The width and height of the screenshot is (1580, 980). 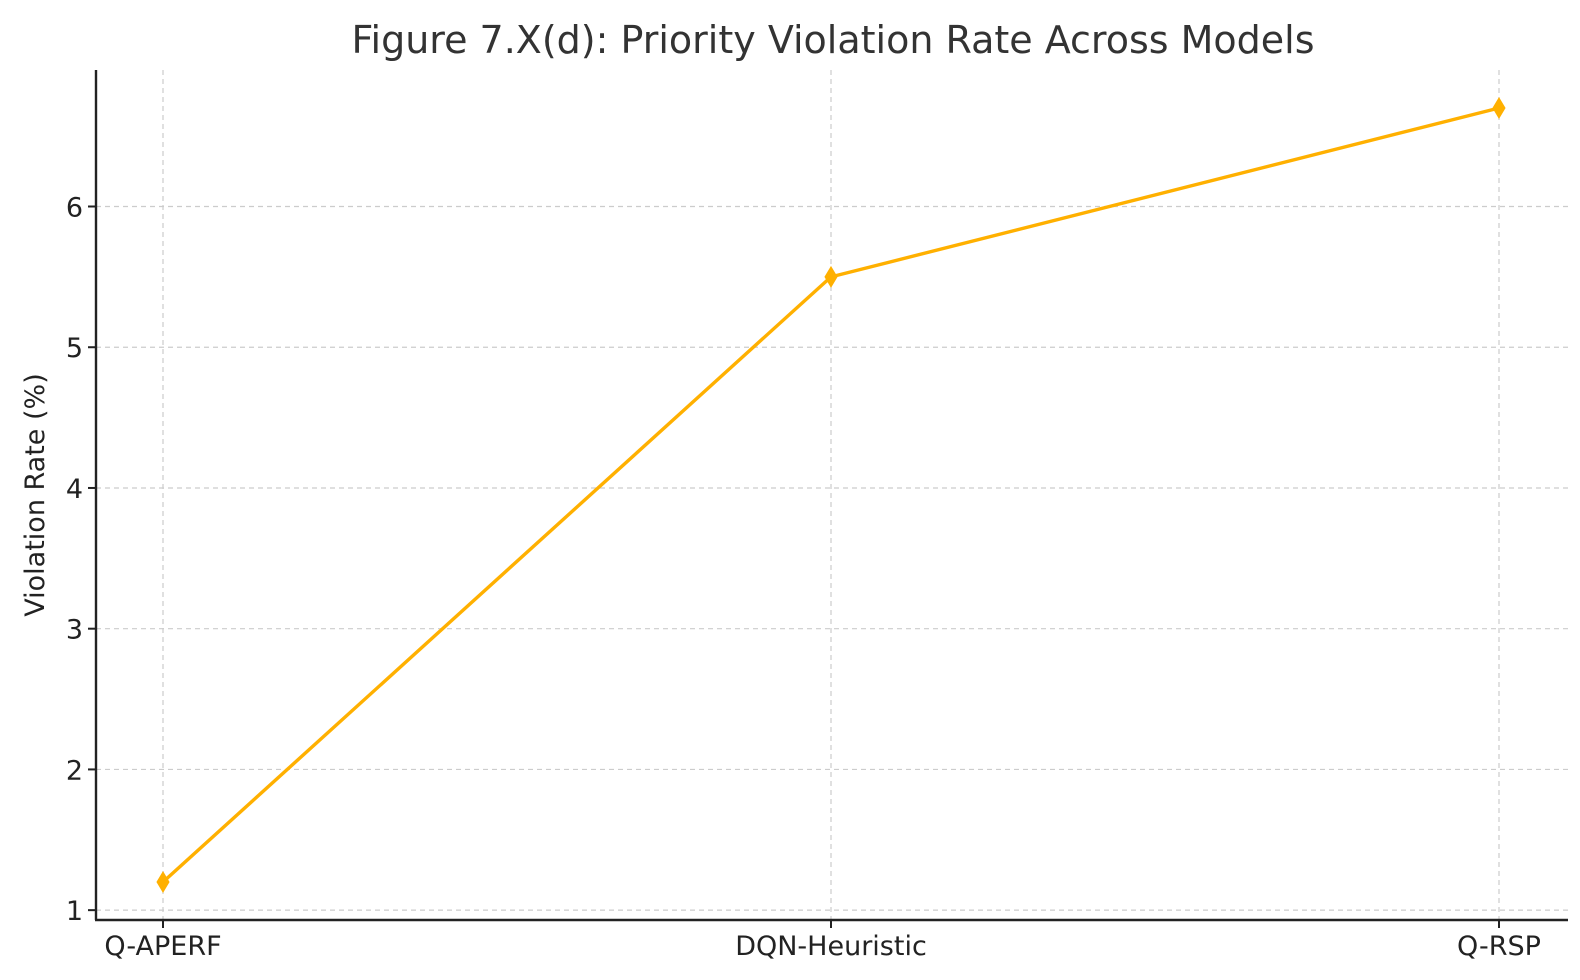 What do you see at coordinates (74, 630) in the screenshot?
I see `y-tick-label: 3` at bounding box center [74, 630].